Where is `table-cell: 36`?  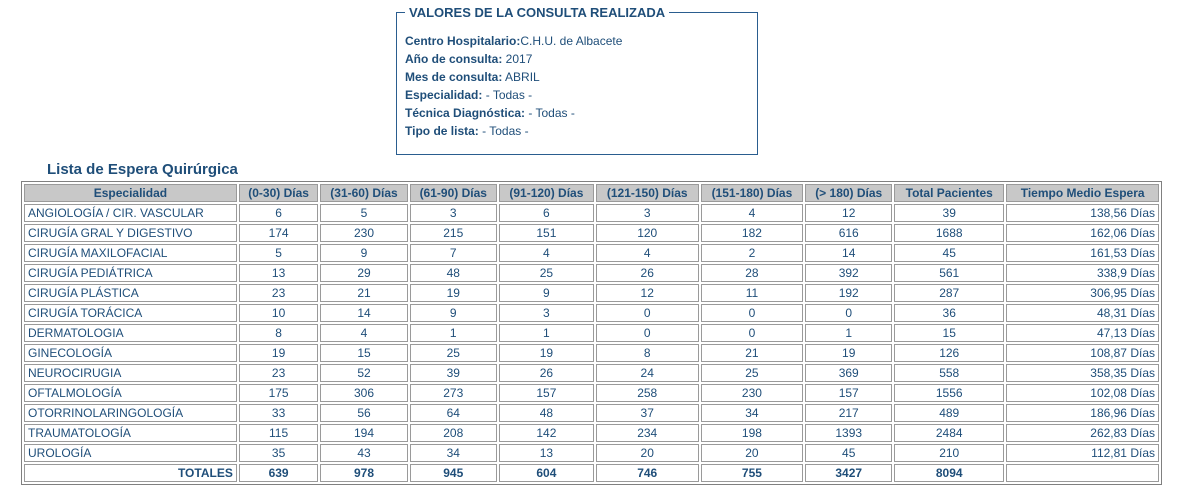
table-cell: 36 is located at coordinates (949, 313).